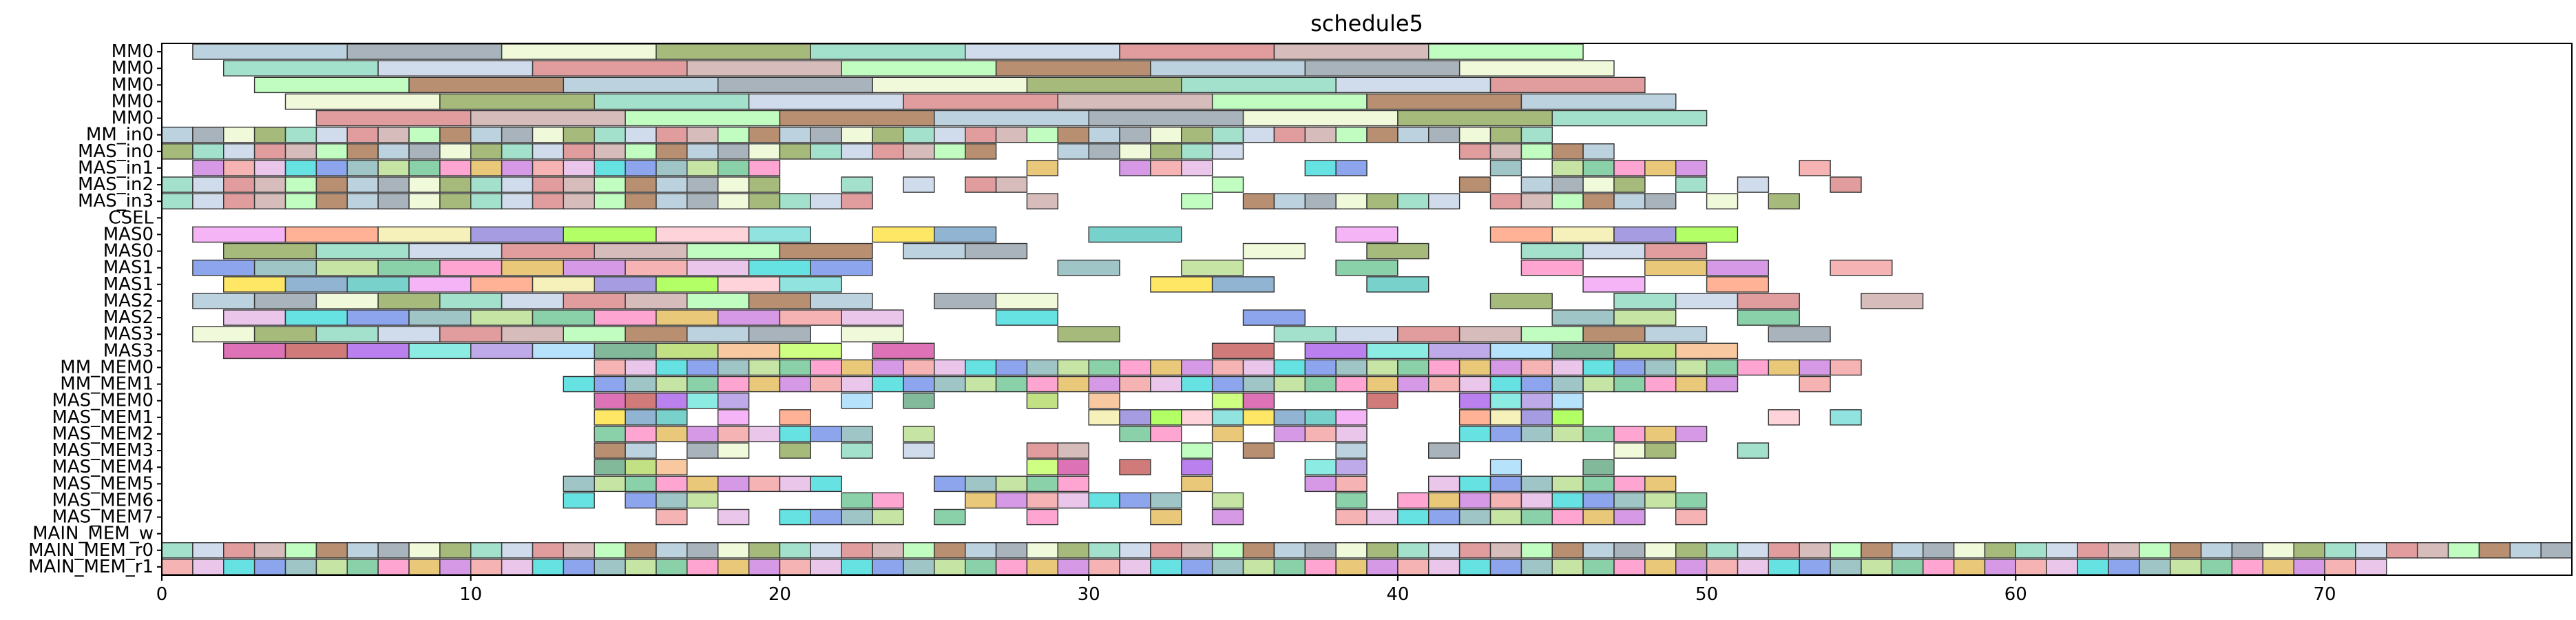 Image resolution: width=2576 pixels, height=620 pixels. What do you see at coordinates (128, 235) in the screenshot?
I see `row-label: MAS0` at bounding box center [128, 235].